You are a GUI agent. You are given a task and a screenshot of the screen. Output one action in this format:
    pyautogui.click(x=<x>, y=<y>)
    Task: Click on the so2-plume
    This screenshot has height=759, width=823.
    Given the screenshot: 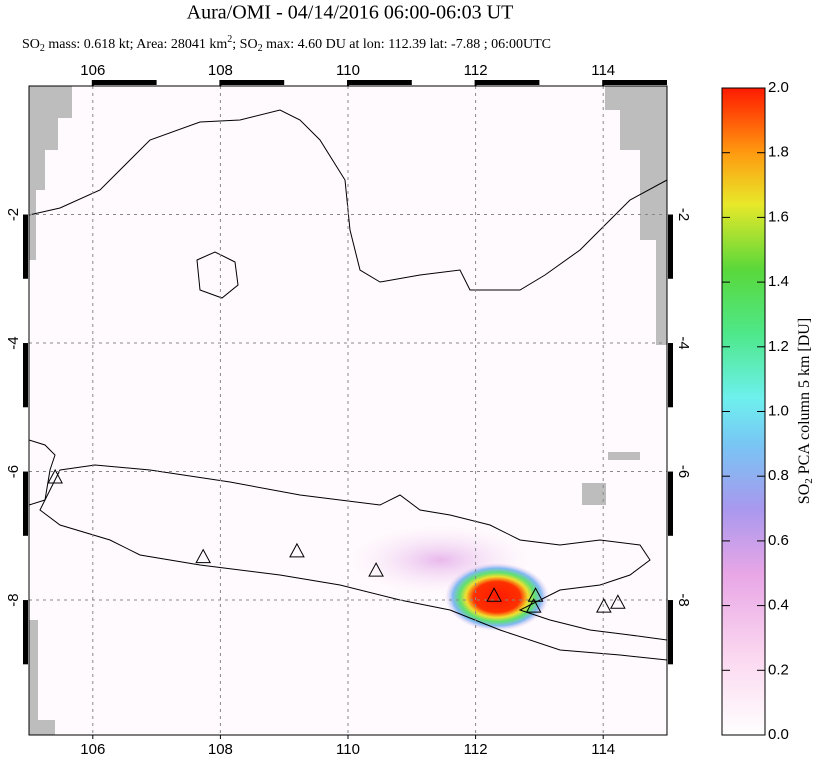 What is the action you would take?
    pyautogui.click(x=497, y=597)
    